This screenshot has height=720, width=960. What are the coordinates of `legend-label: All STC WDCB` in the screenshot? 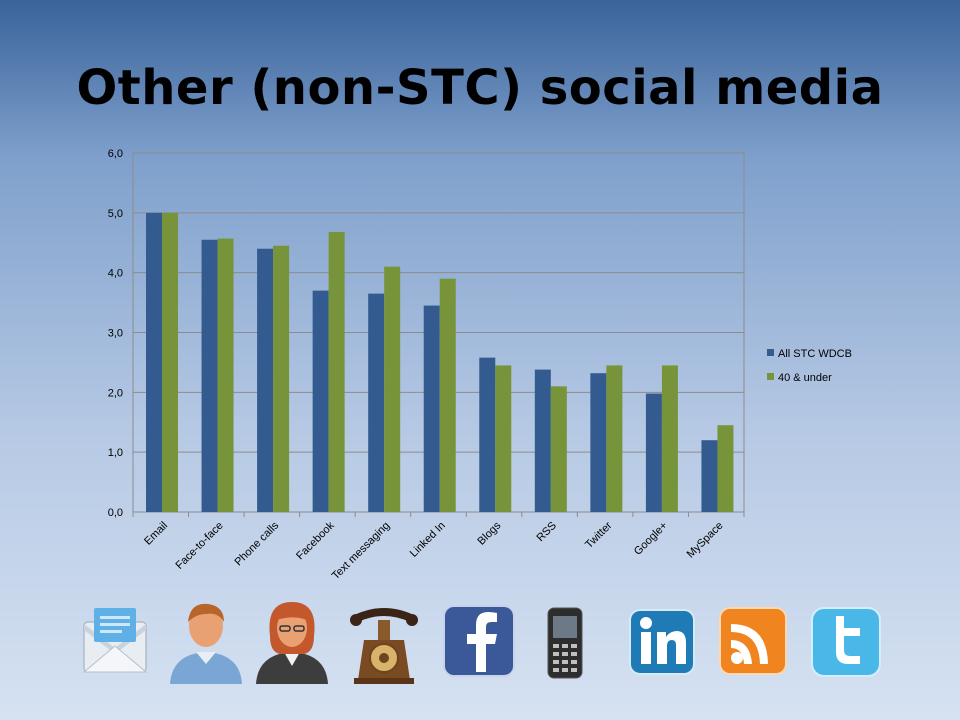 It's located at (815, 354).